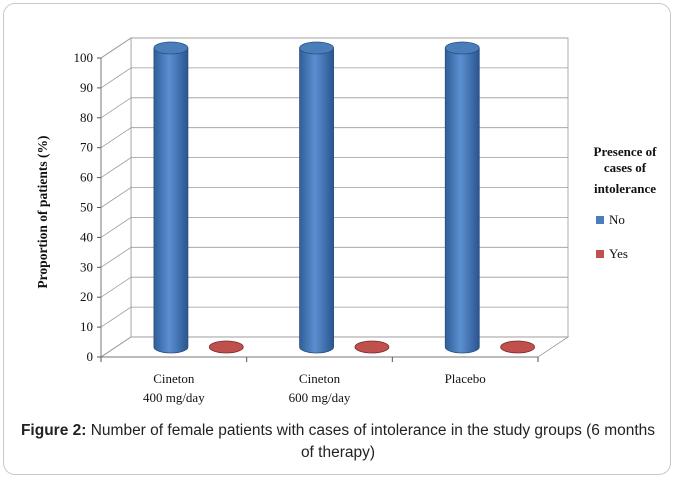 Image resolution: width=676 pixels, height=479 pixels. Describe the element at coordinates (600, 254) in the screenshot. I see `legend-swatch-yes` at that location.